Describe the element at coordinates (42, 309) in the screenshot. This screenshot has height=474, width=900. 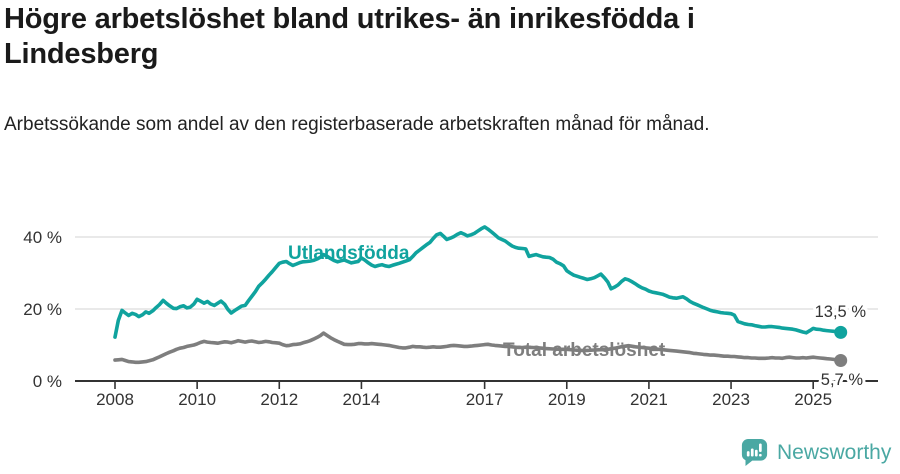
I see `y-tick-label: 20 %` at that location.